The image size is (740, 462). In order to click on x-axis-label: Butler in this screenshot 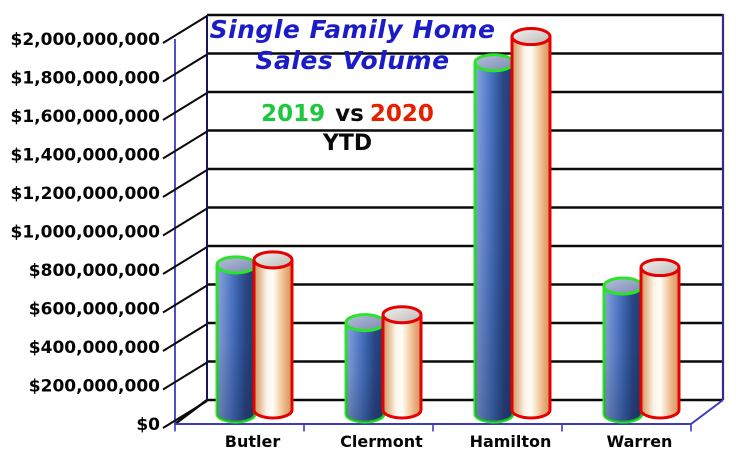, I will do `click(253, 441)`.